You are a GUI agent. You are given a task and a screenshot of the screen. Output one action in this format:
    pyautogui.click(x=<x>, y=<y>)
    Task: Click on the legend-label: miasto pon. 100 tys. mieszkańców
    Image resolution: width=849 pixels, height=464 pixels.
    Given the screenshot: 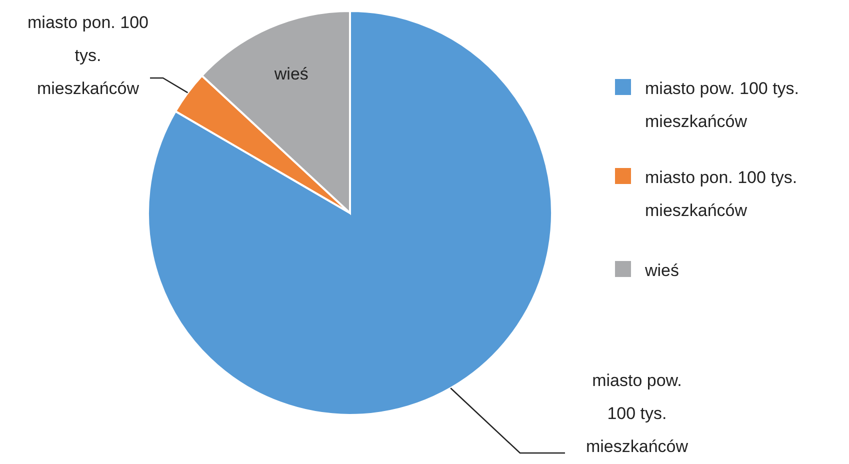 What is the action you would take?
    pyautogui.click(x=721, y=194)
    